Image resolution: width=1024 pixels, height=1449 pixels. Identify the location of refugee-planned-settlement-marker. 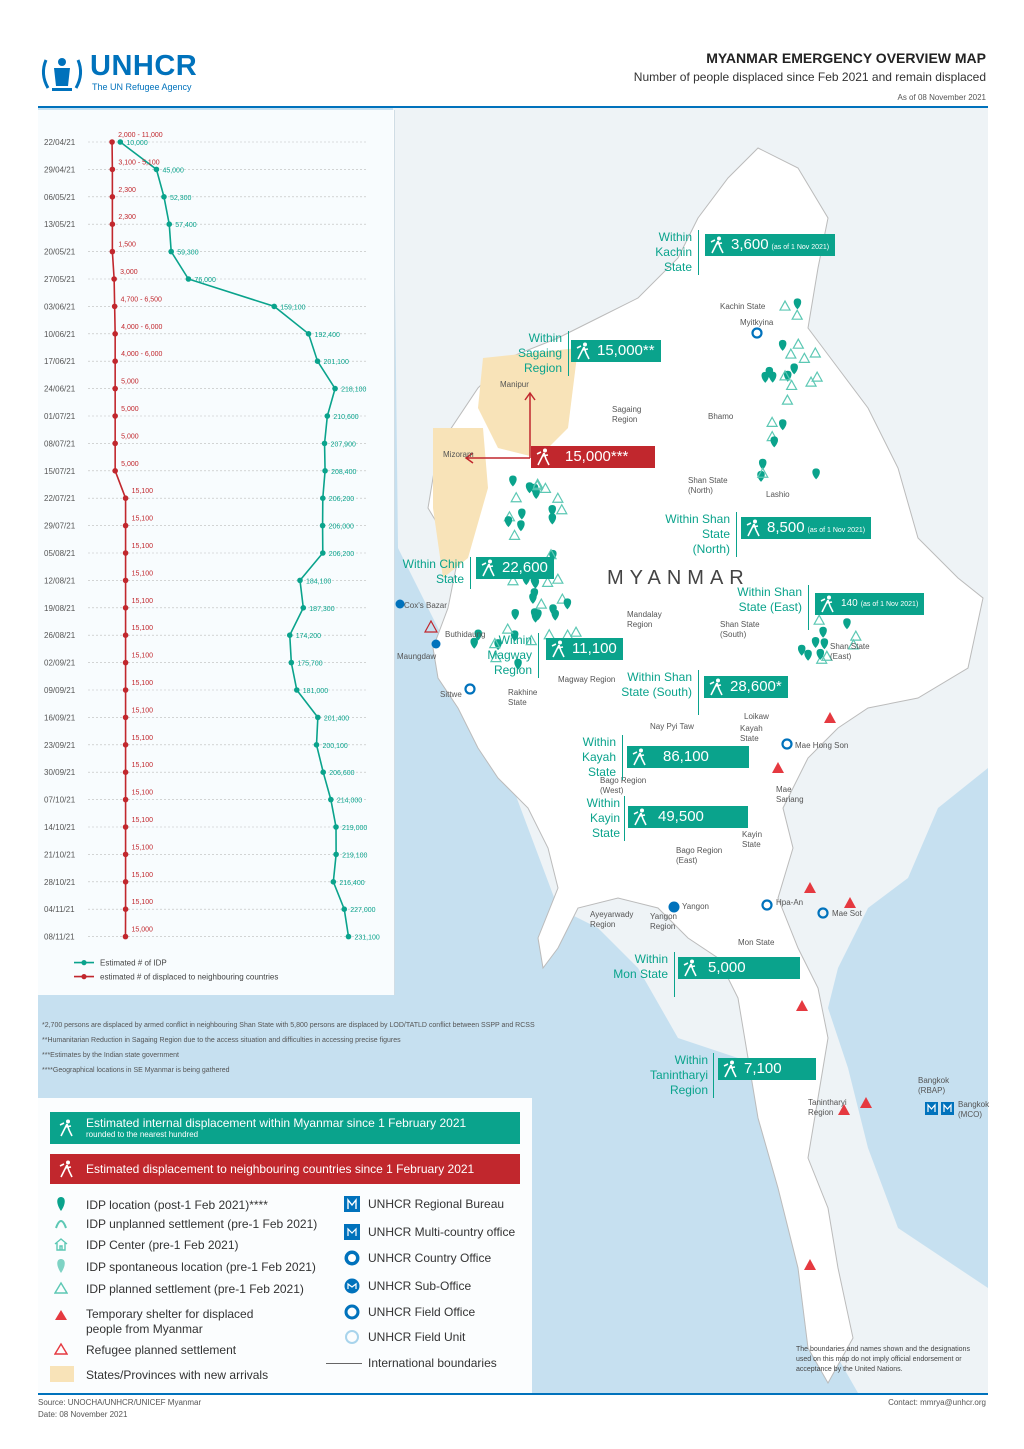
(431, 626).